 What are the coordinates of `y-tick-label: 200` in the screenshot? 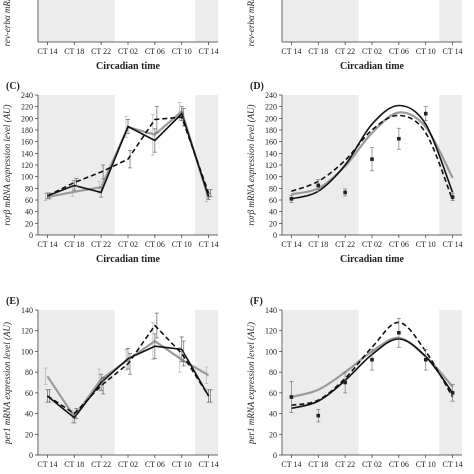 It's located at (271, 118).